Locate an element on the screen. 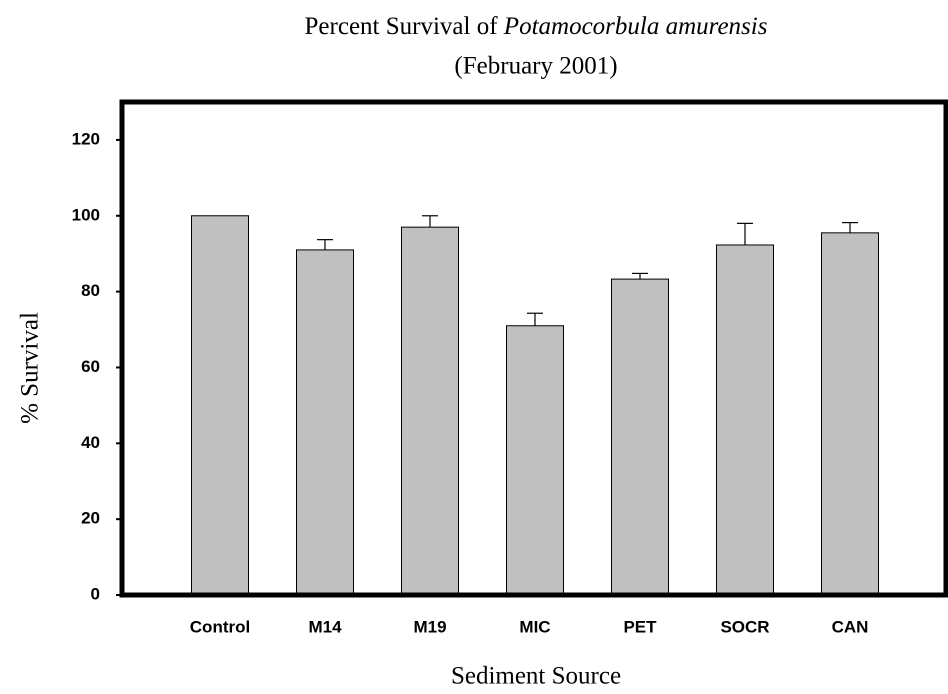 This screenshot has height=694, width=948. y-tick-label: 40 is located at coordinates (90, 442).